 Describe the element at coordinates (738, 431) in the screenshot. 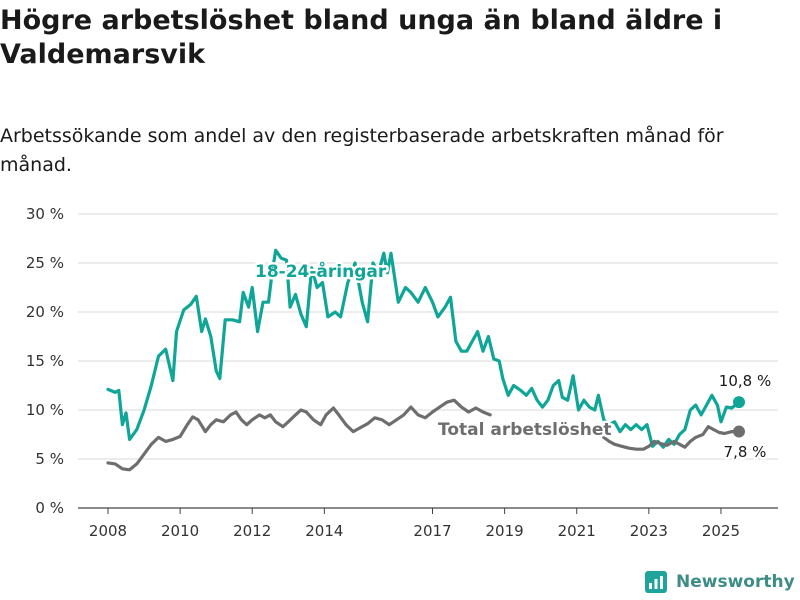

I see `end-point-total` at that location.